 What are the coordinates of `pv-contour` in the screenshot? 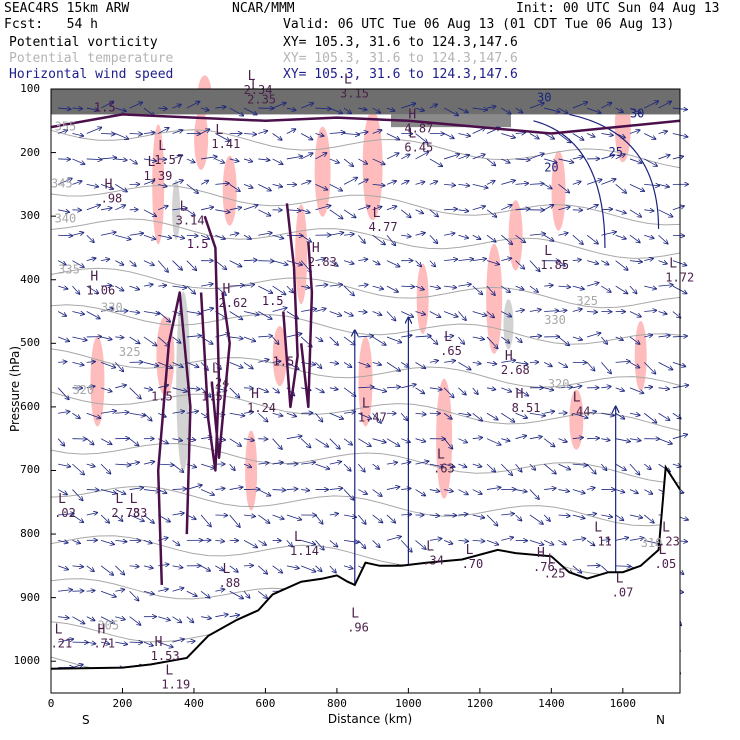 It's located at (220, 376).